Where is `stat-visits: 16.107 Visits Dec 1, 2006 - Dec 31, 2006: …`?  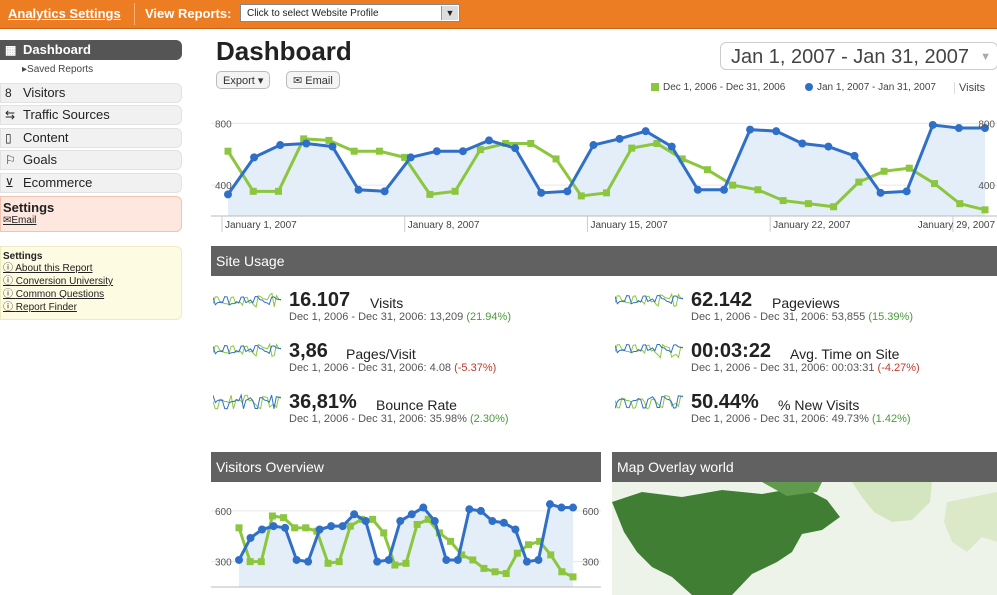
stat-visits: 16.107 Visits Dec 1, 2006 - Dec 31, 2006: … is located at coordinates (403, 311).